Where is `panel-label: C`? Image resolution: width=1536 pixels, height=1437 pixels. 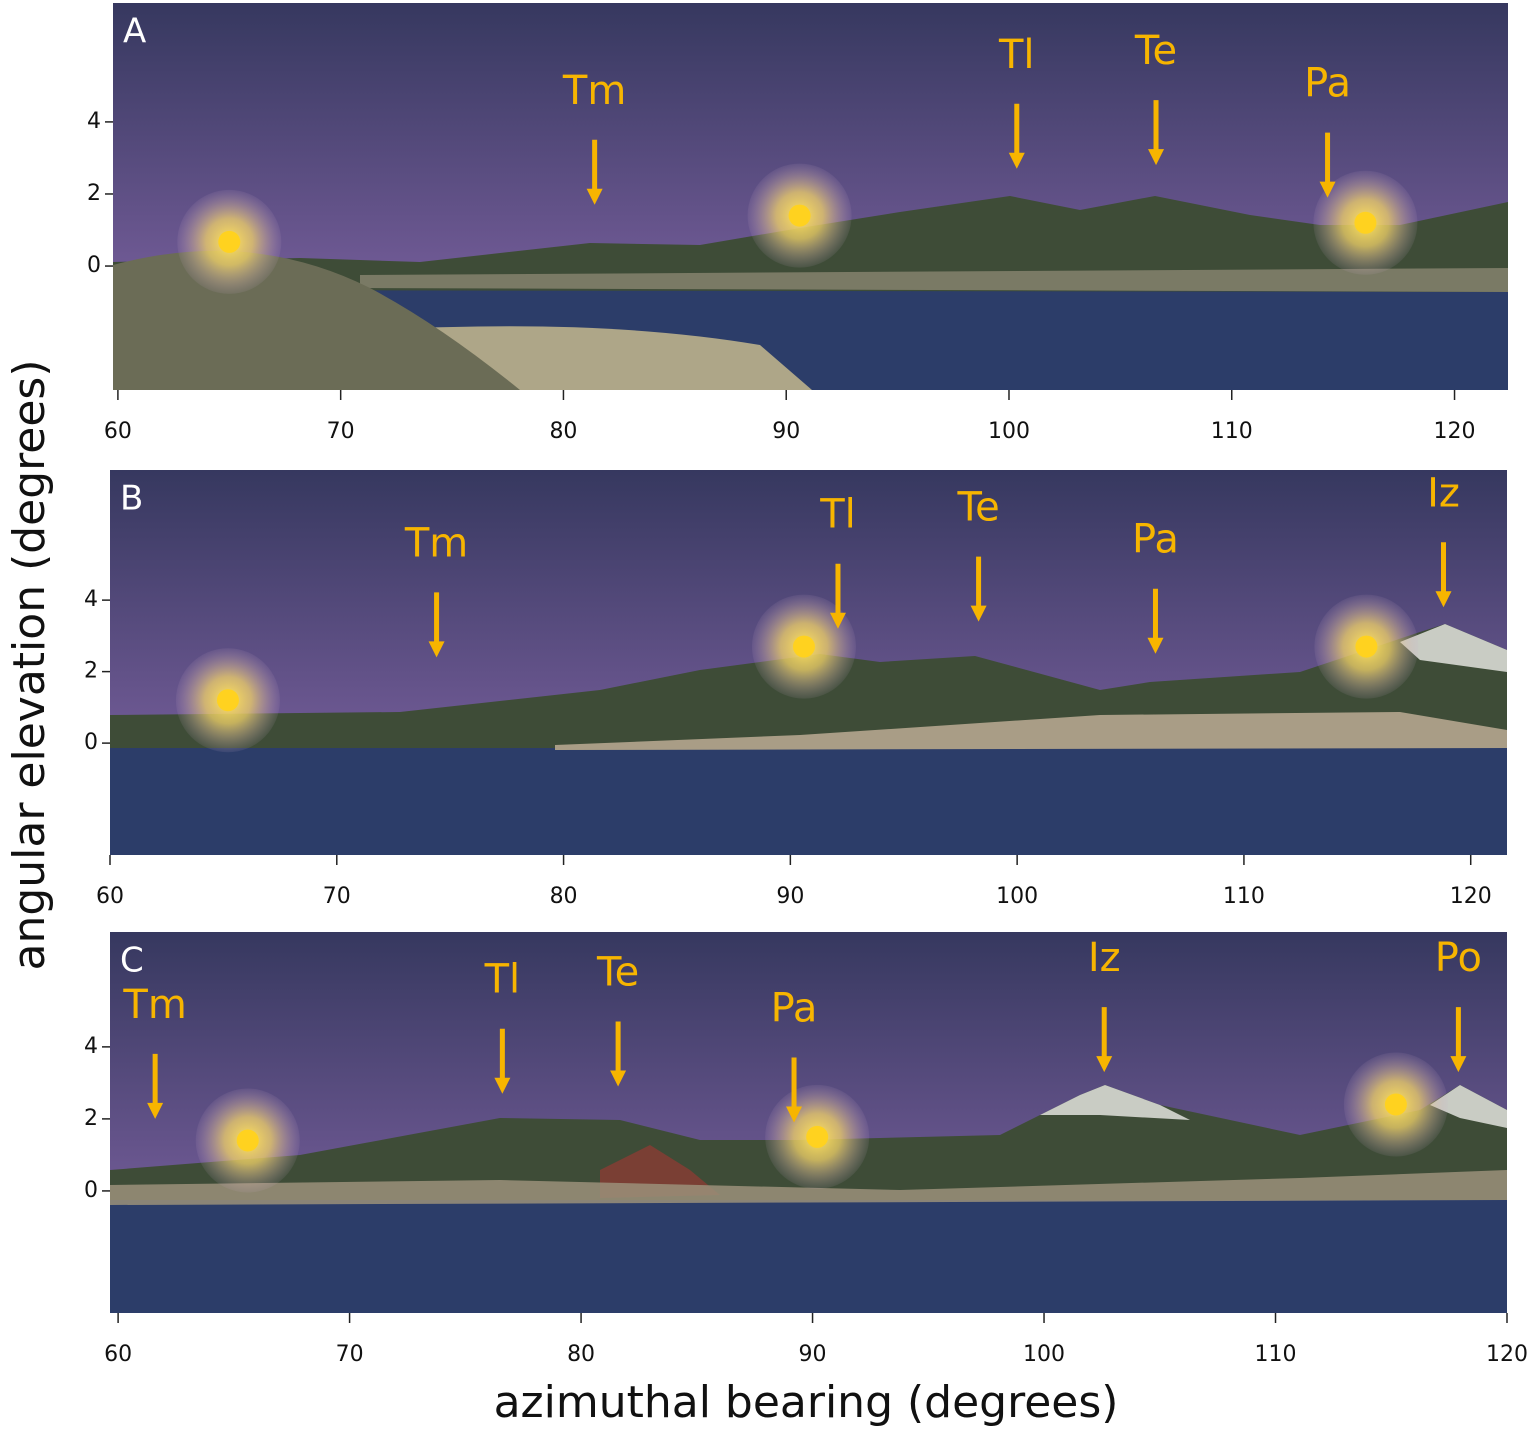 panel-label: C is located at coordinates (132, 961).